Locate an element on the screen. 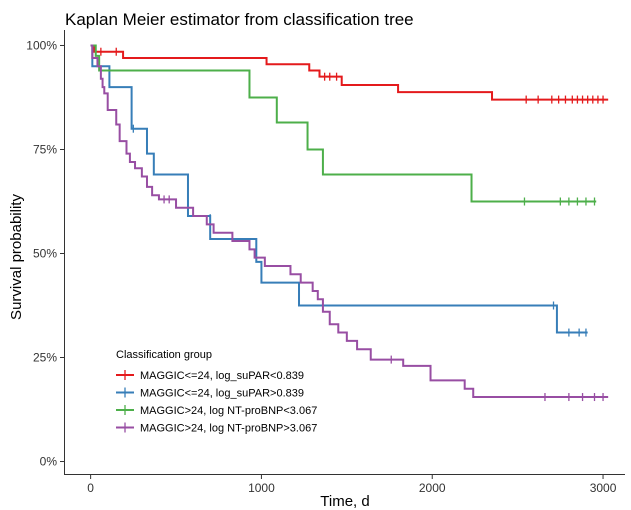  y-tick-label: 50% is located at coordinates (45, 254).